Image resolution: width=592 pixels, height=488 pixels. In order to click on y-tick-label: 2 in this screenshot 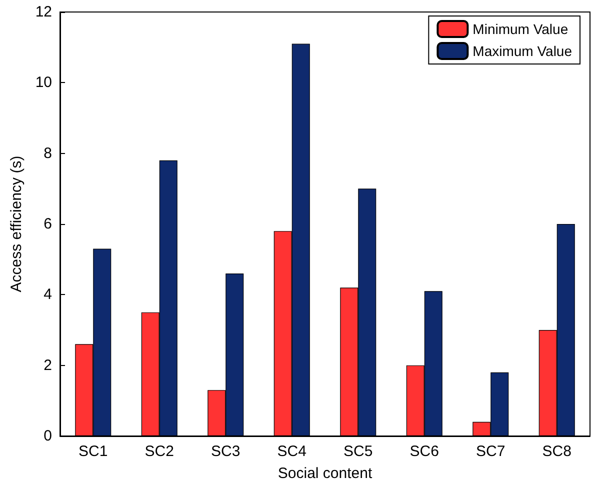, I will do `click(48, 365)`.